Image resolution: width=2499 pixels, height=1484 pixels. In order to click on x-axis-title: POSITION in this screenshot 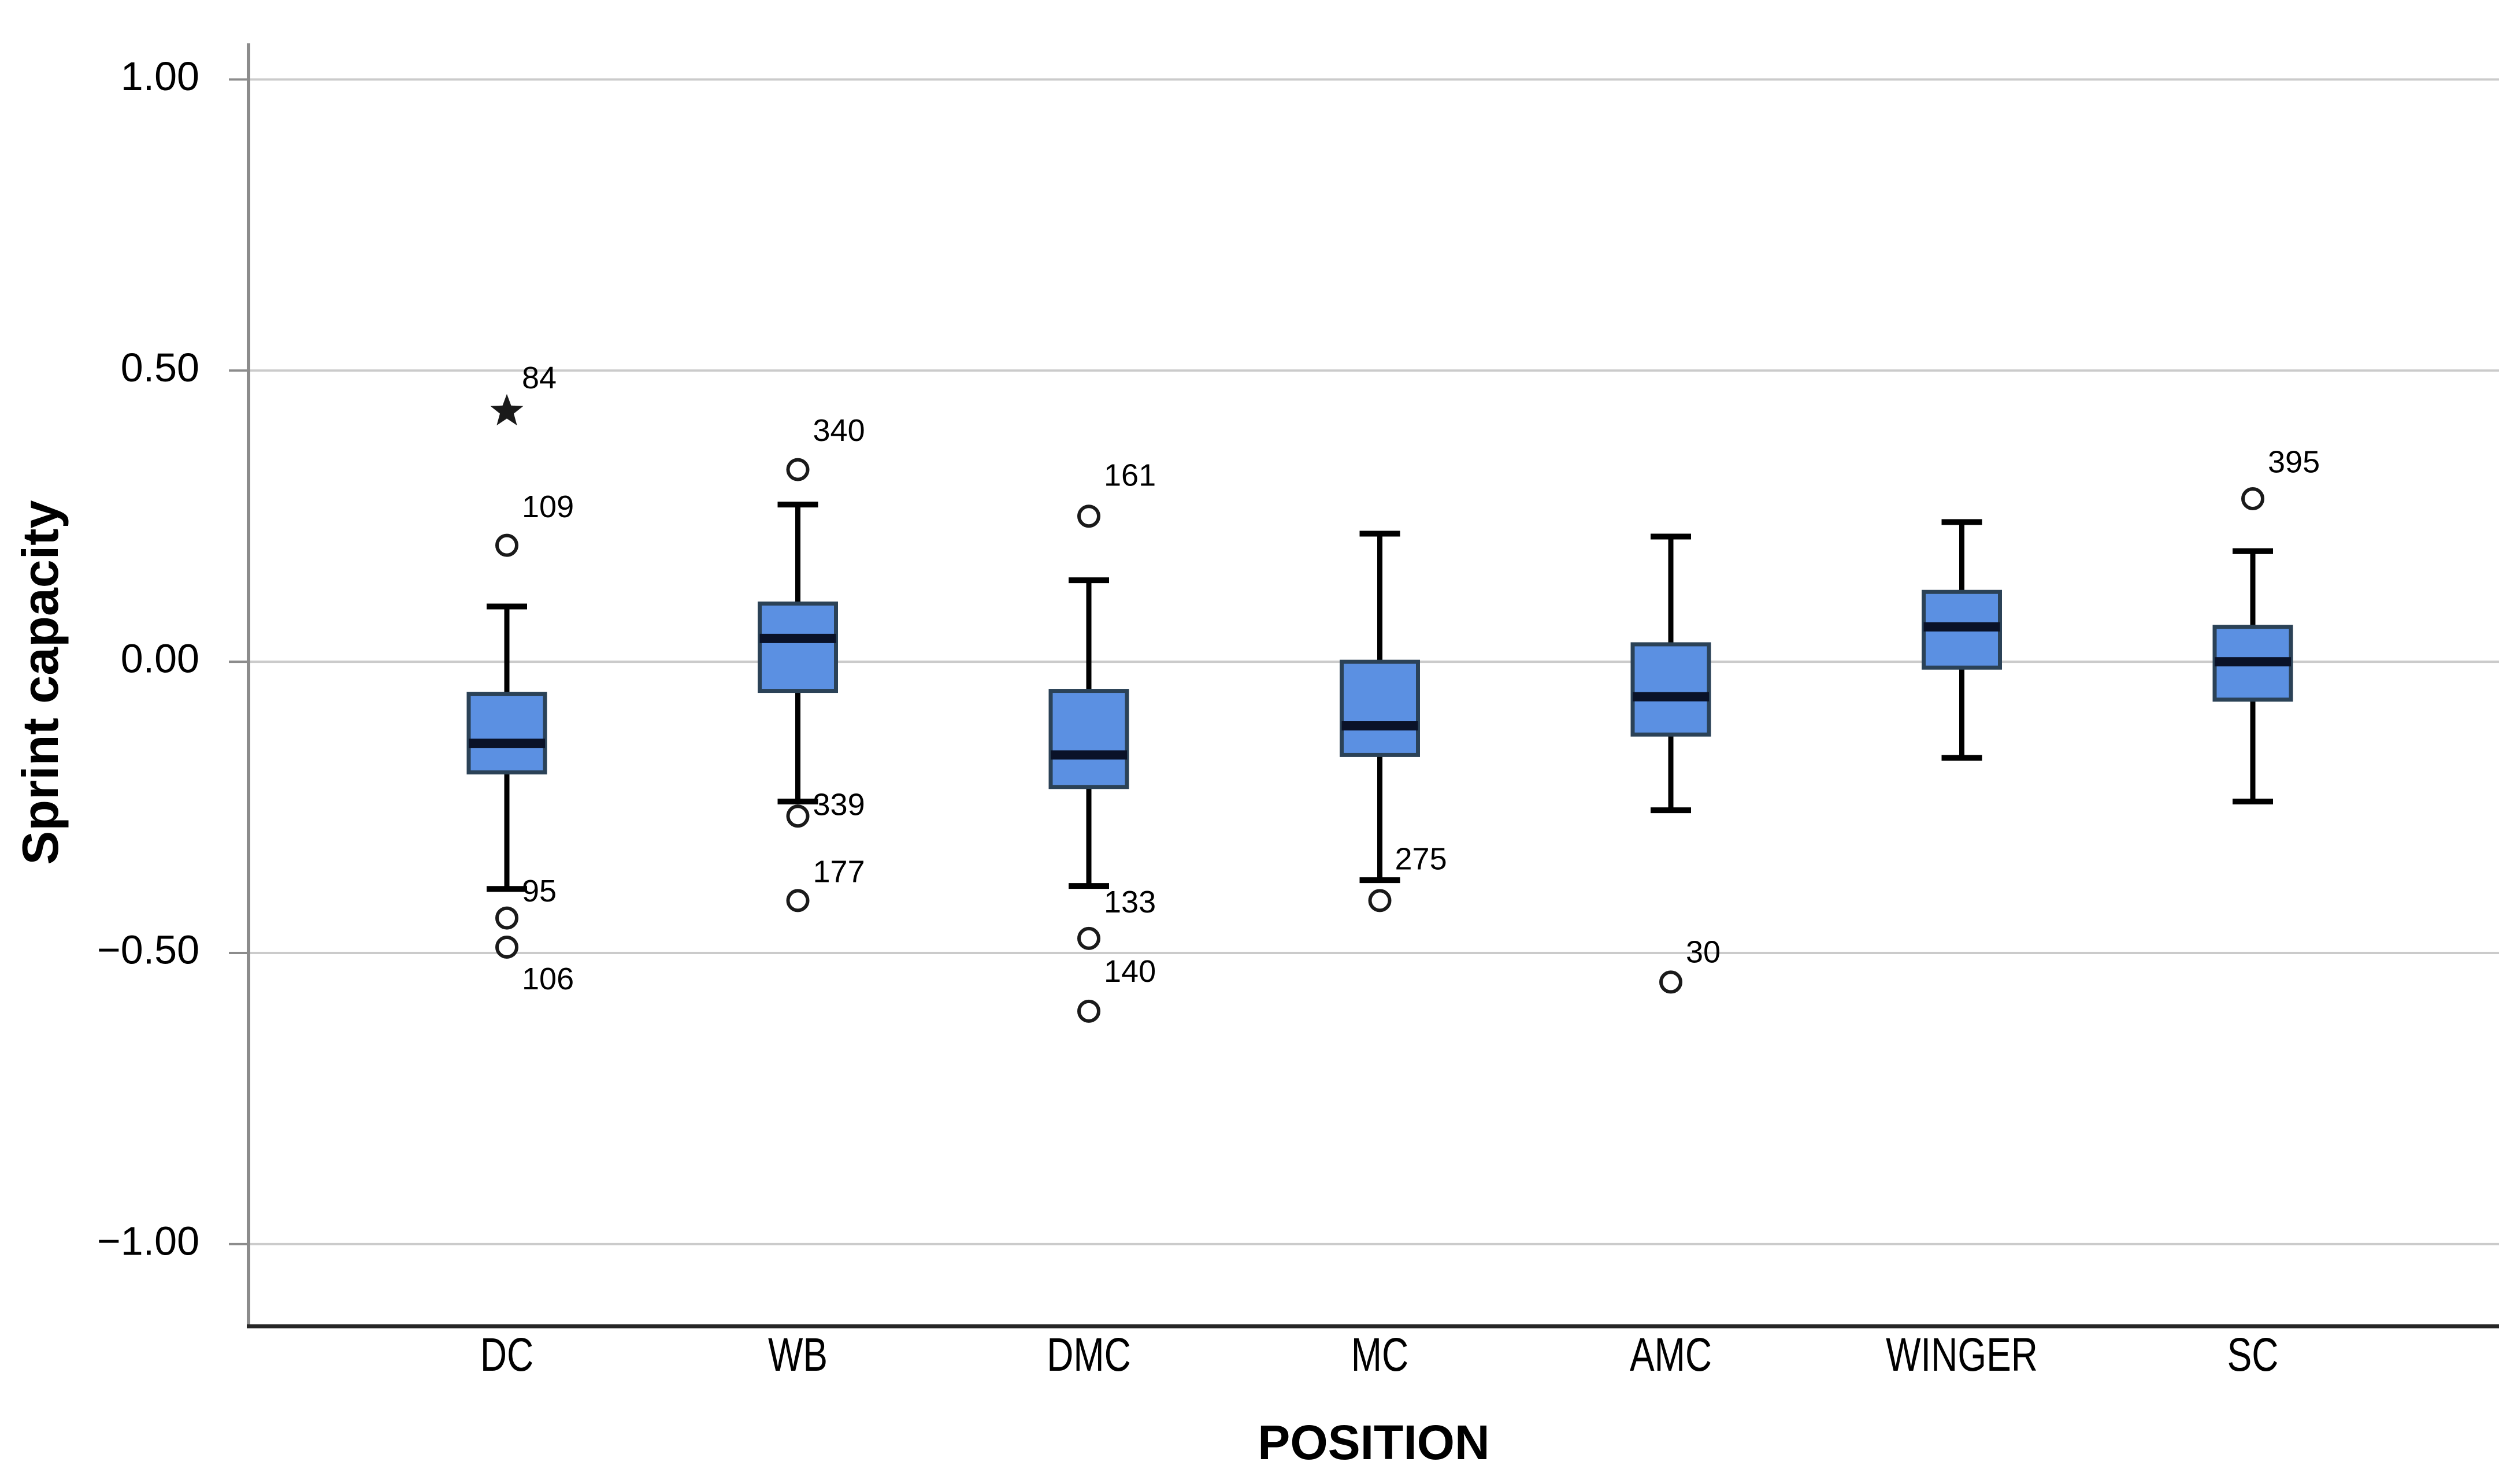, I will do `click(1374, 1442)`.